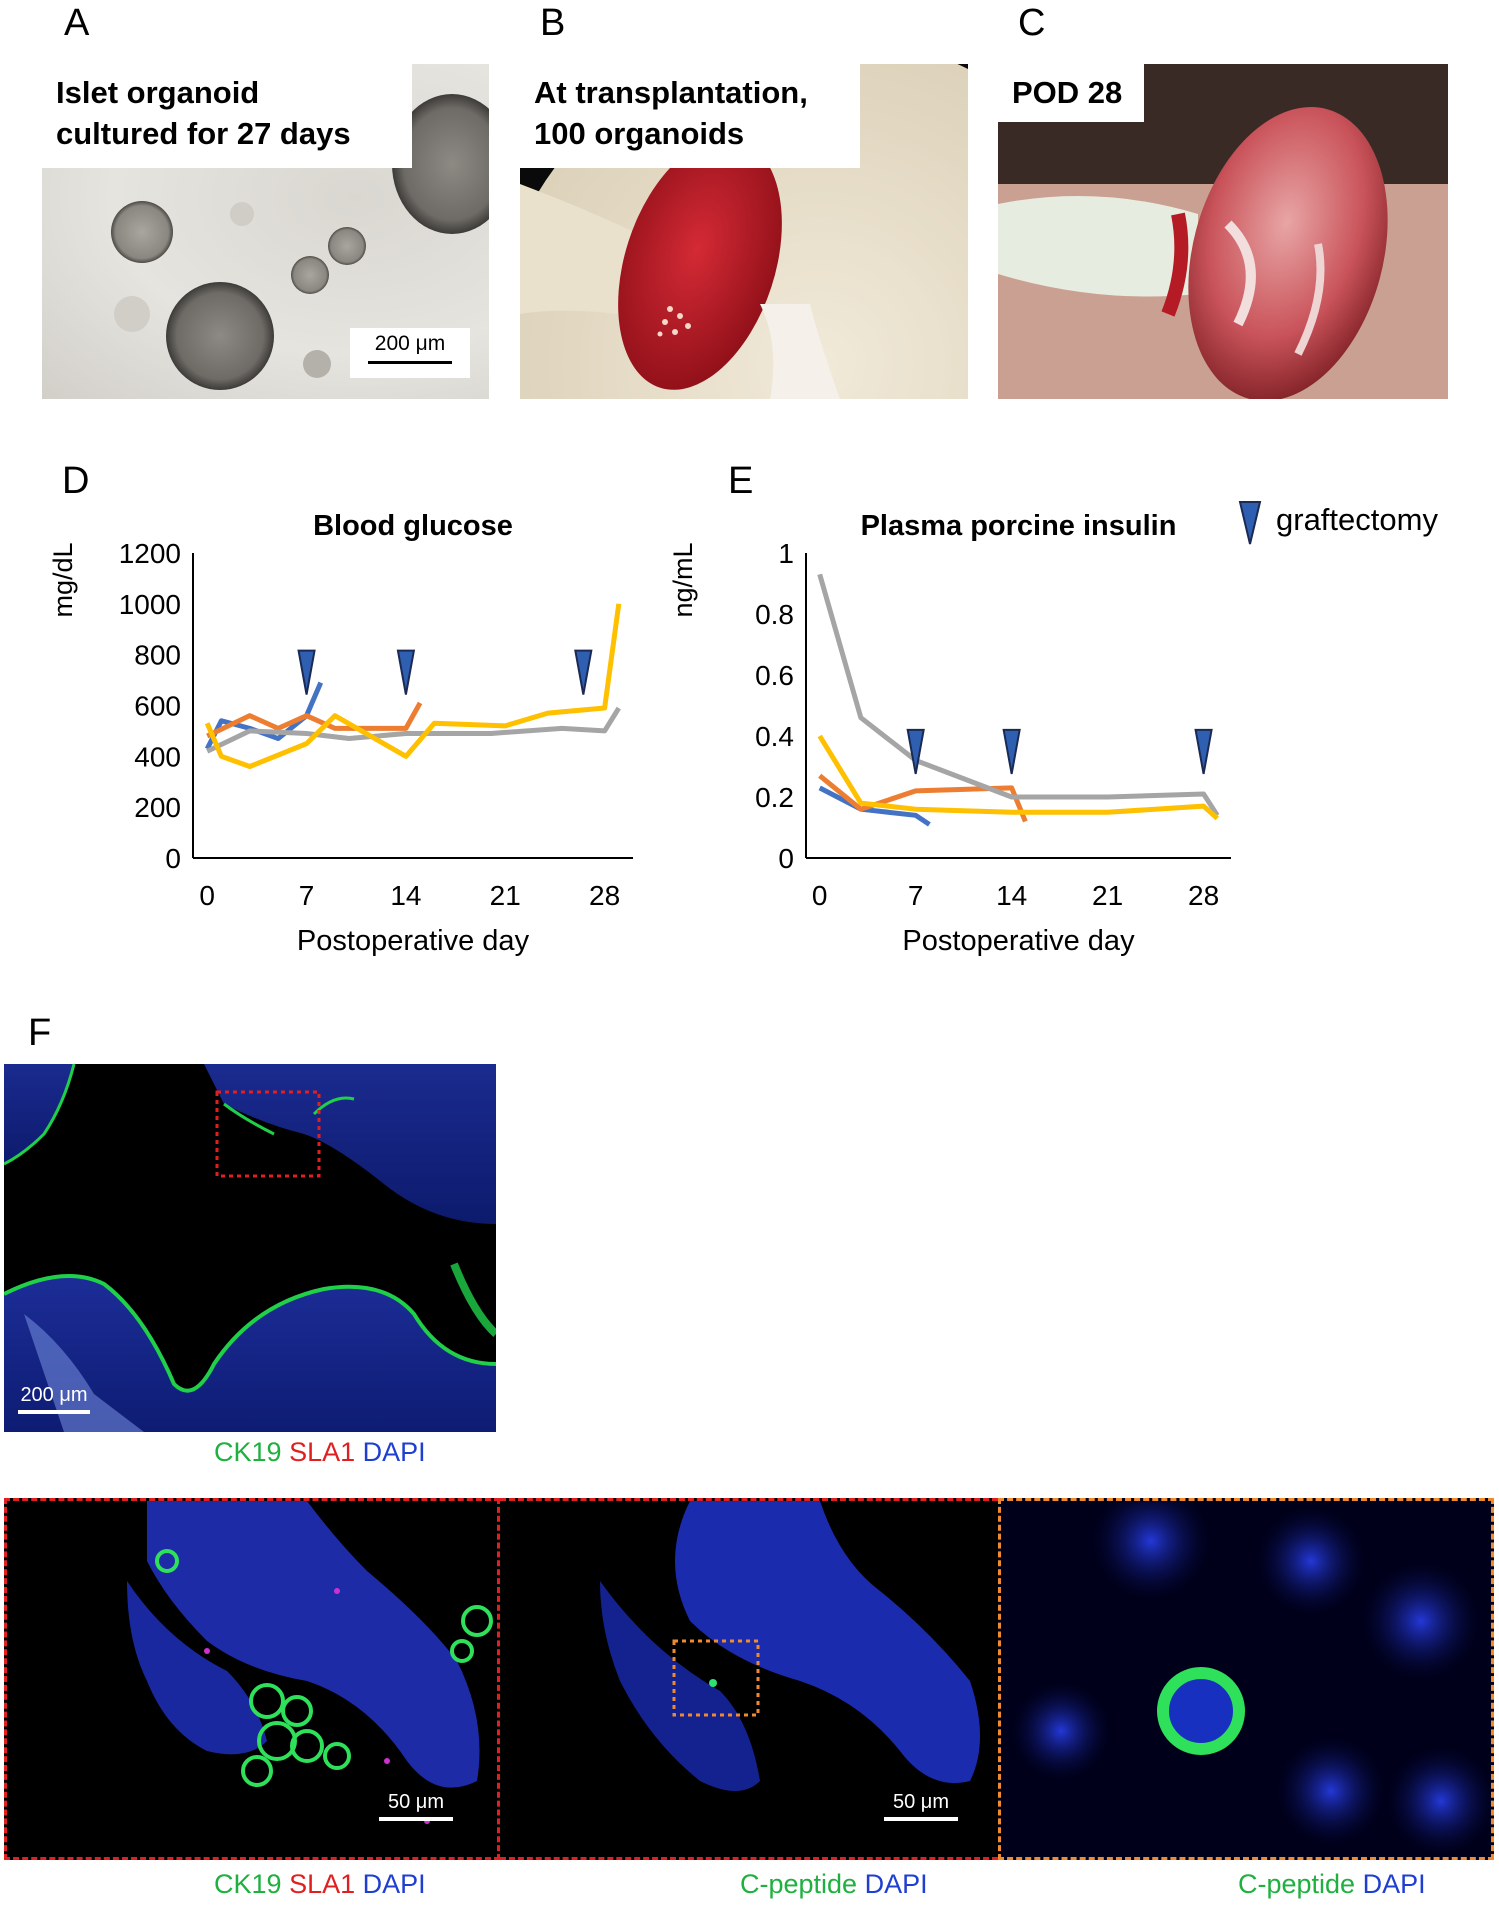 Image resolution: width=1499 pixels, height=1921 pixels. Describe the element at coordinates (248, 1452) in the screenshot. I see `stain-ck19-label: CK19` at that location.